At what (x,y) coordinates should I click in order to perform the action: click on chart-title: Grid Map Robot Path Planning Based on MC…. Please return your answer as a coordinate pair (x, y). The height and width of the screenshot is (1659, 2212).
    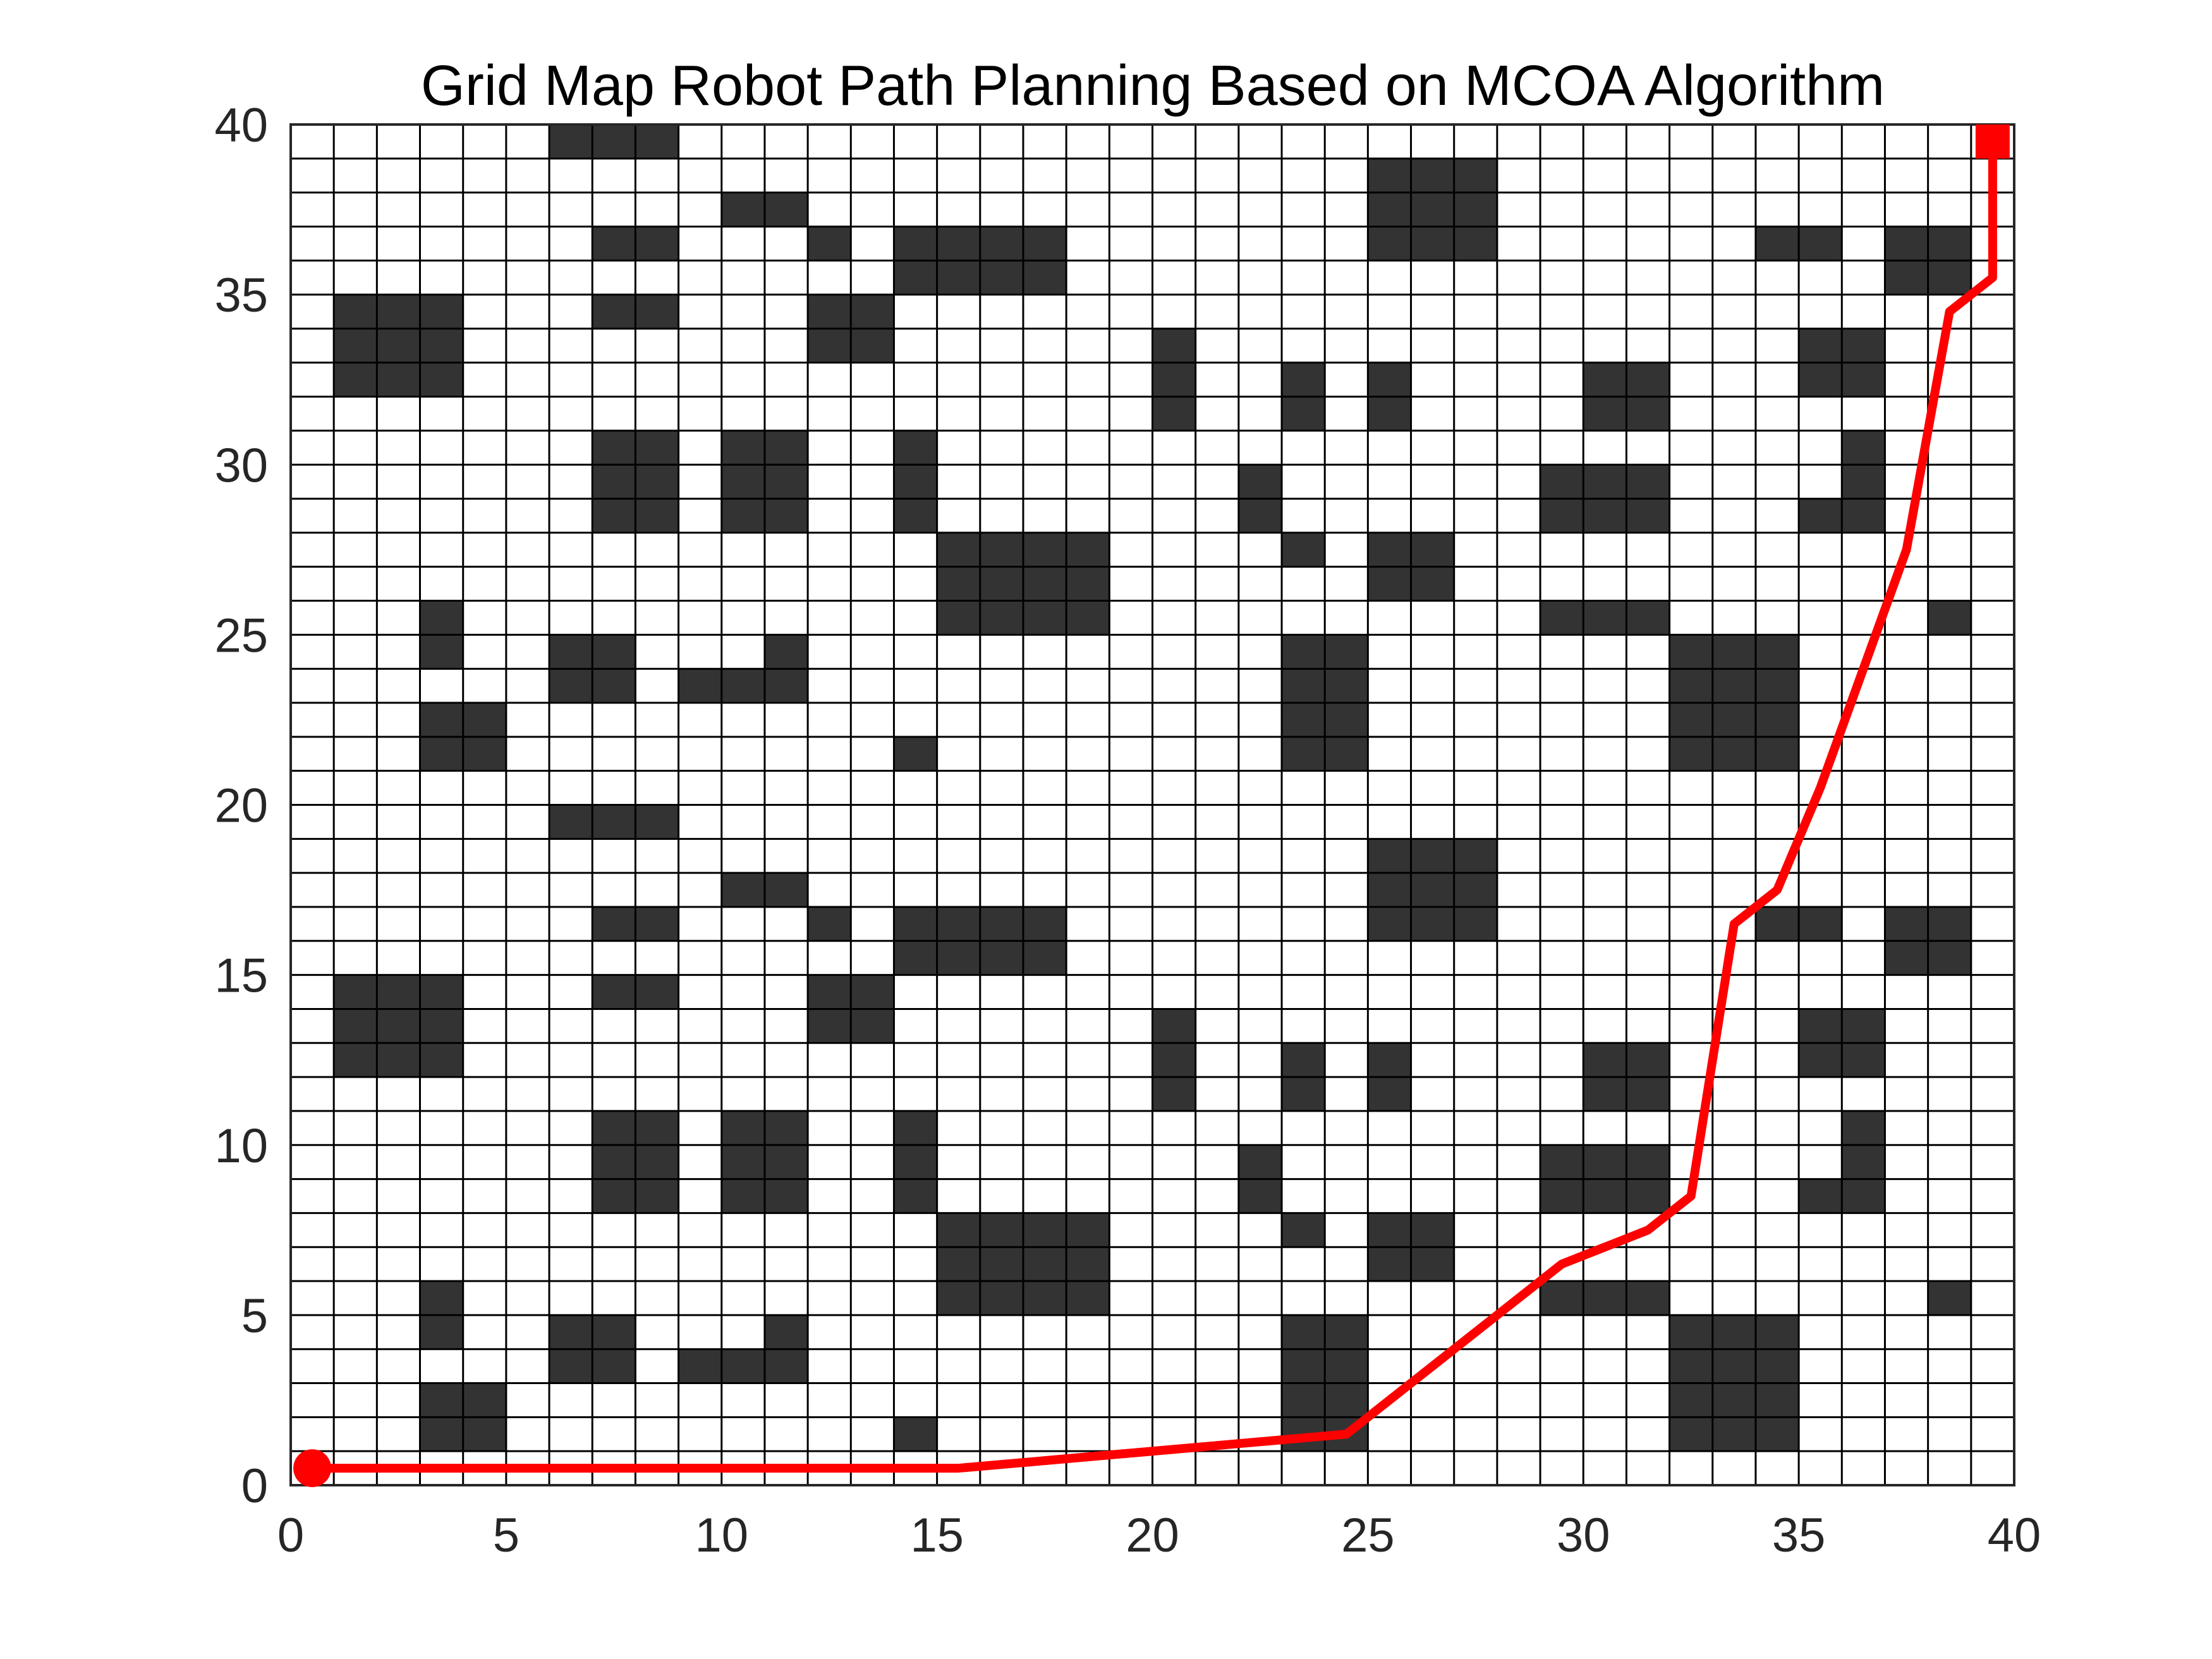
    Looking at the image, I should click on (1153, 86).